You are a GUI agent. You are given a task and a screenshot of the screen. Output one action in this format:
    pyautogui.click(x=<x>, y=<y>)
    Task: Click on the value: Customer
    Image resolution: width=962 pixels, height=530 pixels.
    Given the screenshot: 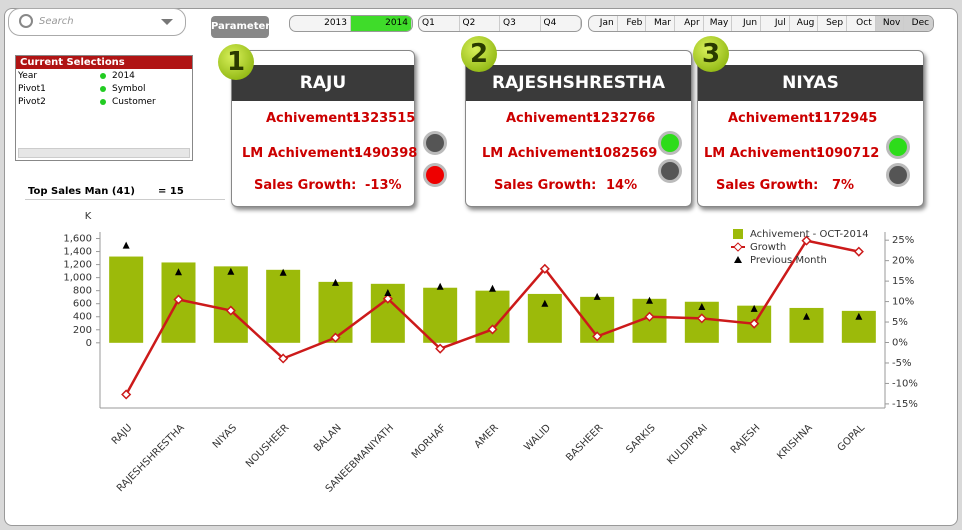 What is the action you would take?
    pyautogui.click(x=134, y=101)
    